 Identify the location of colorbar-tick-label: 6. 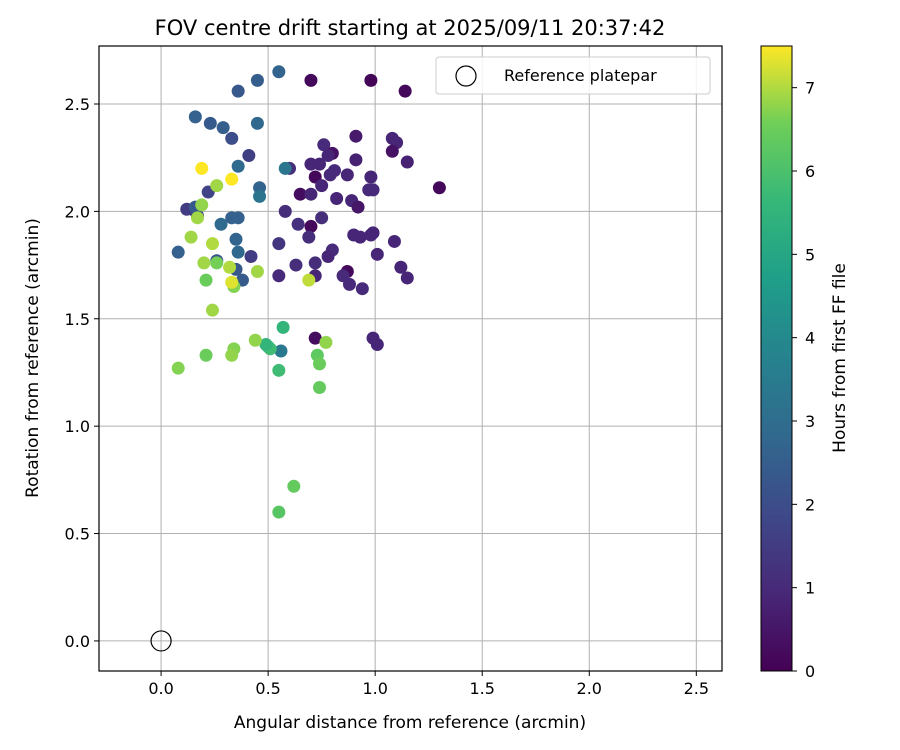
(810, 171).